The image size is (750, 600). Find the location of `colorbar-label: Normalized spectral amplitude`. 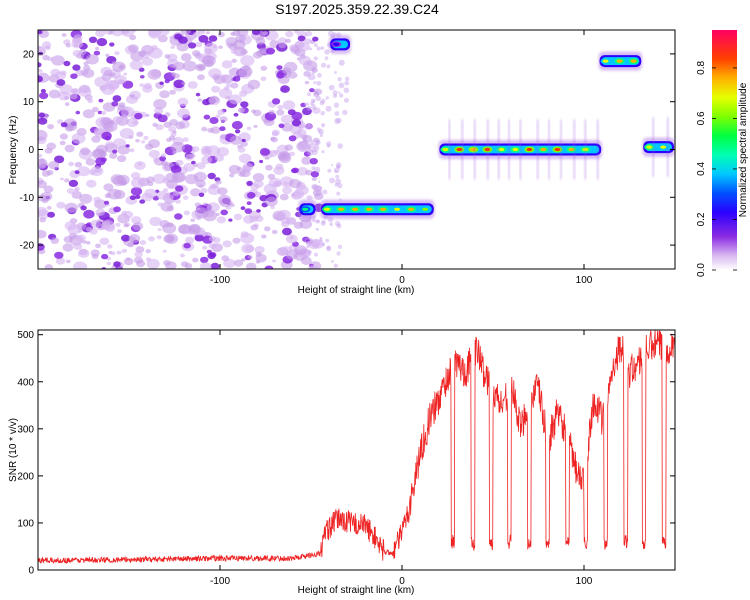

colorbar-label: Normalized spectral amplitude is located at coordinates (743, 149).